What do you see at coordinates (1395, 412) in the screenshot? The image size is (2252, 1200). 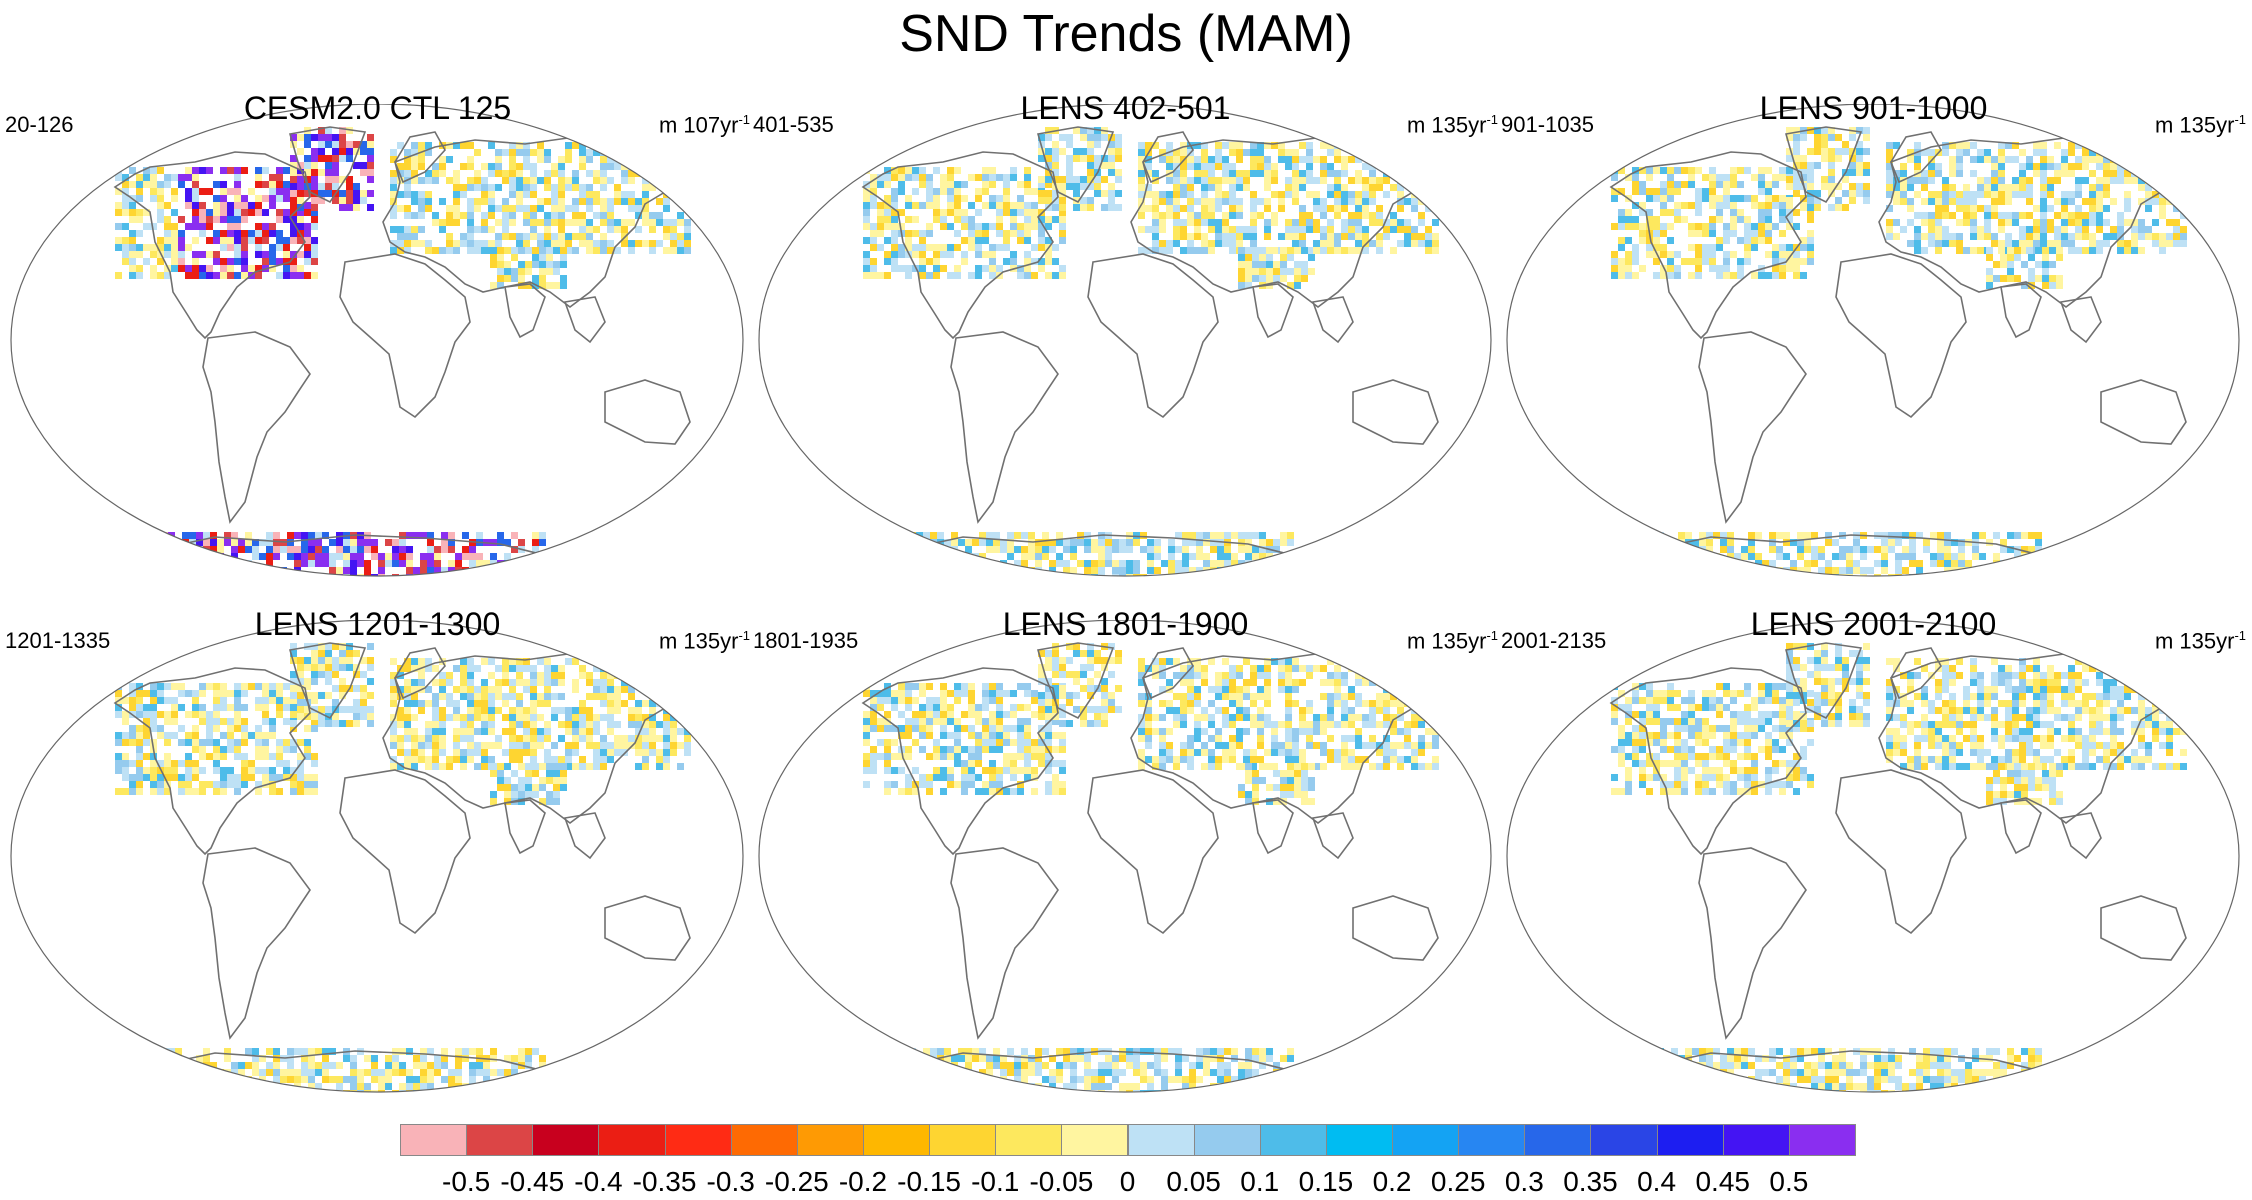 I see `coastline-australia` at bounding box center [1395, 412].